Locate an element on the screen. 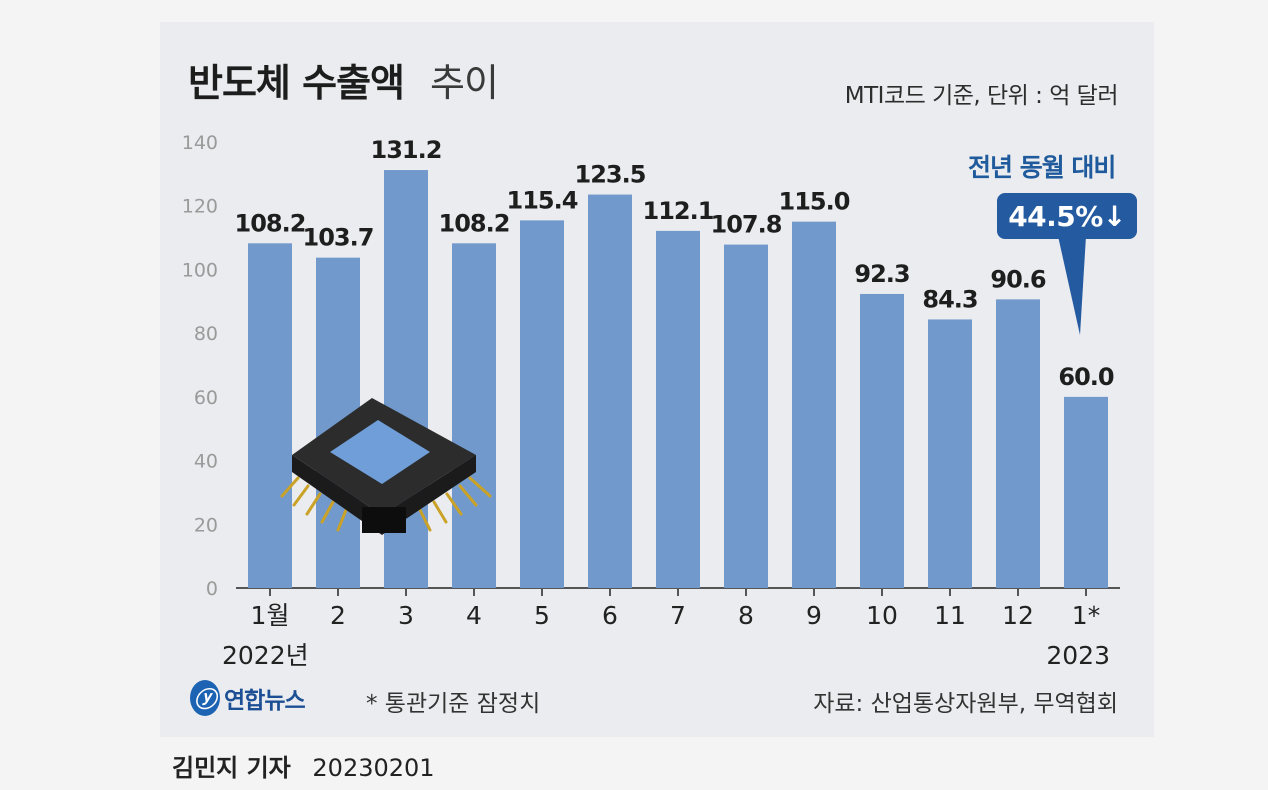 This screenshot has width=1268, height=790. x-tick-label: 8 is located at coordinates (746, 615).